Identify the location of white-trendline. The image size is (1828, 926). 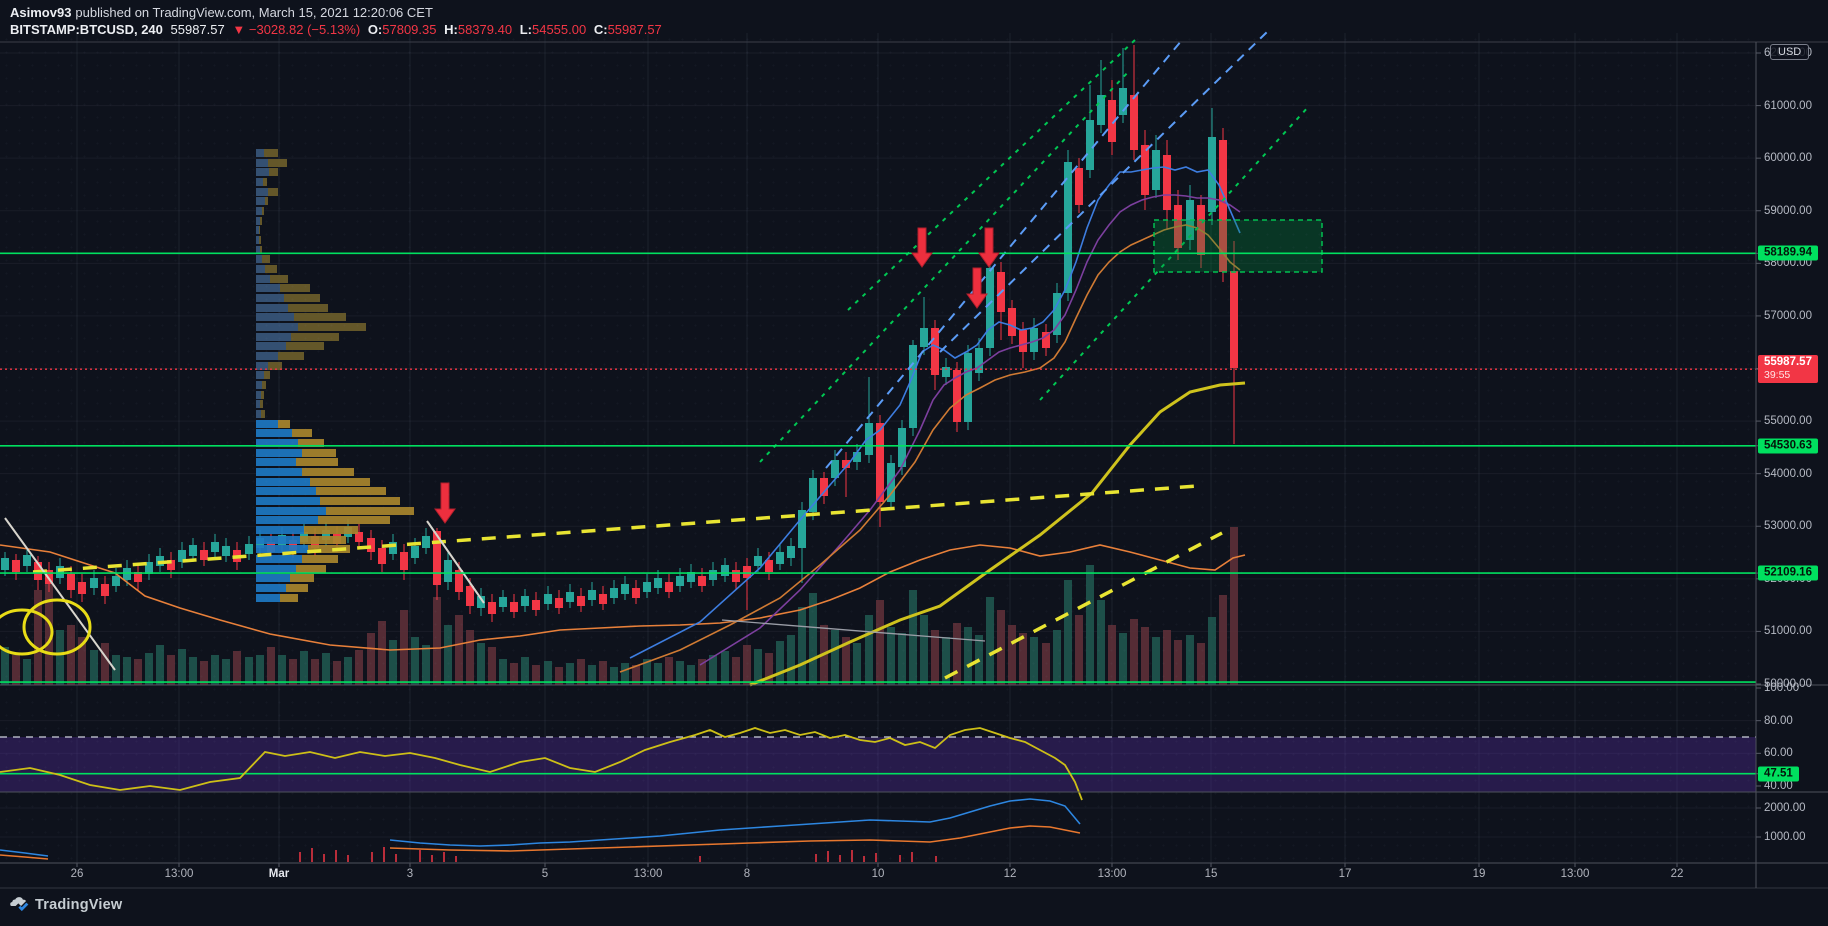
(455, 562).